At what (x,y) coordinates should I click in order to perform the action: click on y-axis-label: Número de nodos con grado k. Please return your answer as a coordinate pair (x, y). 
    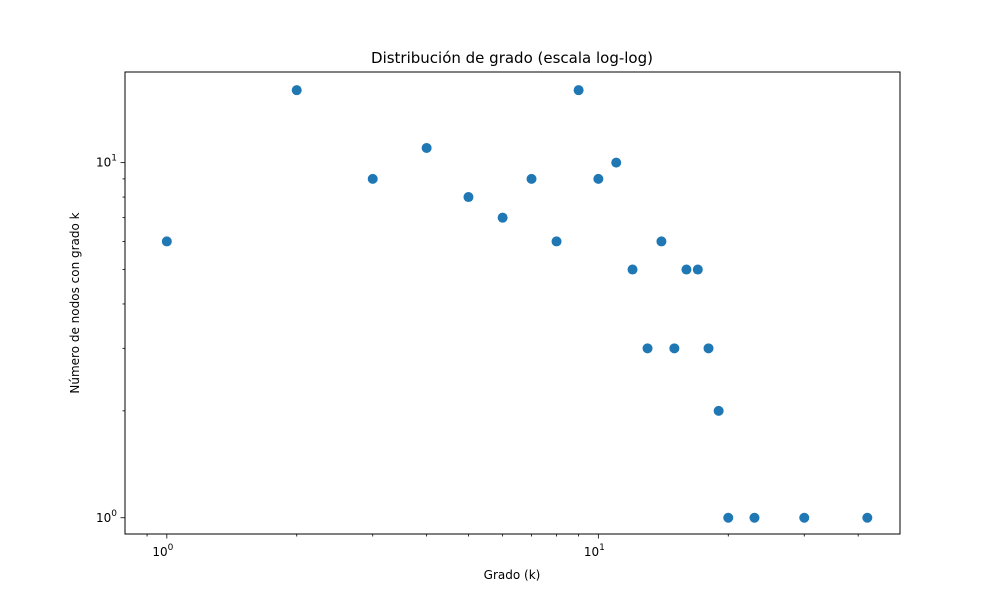
    Looking at the image, I should click on (75, 302).